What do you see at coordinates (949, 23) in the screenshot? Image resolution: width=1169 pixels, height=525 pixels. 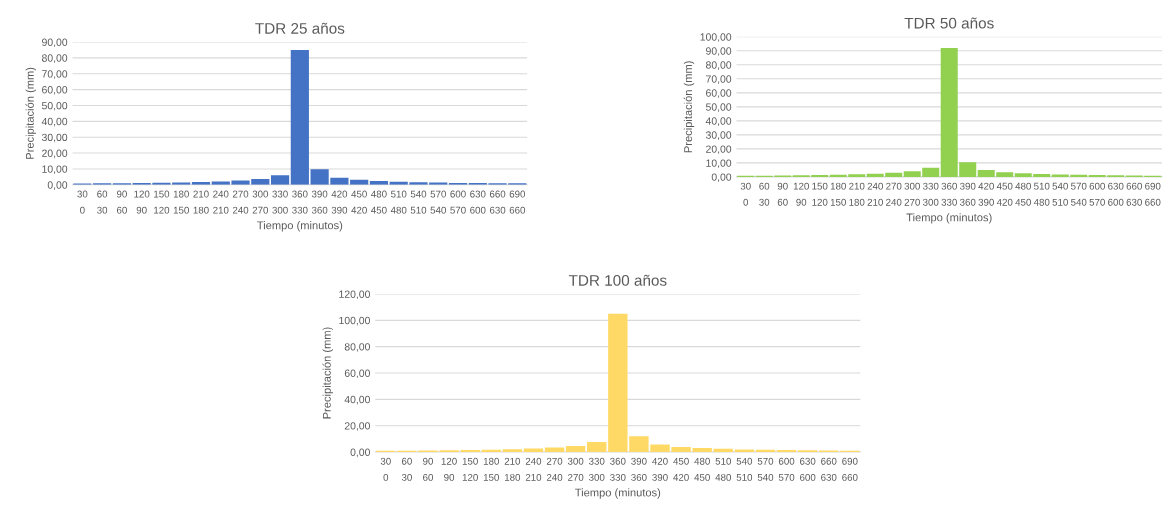 I see `chart-title: TDR 50 años` at bounding box center [949, 23].